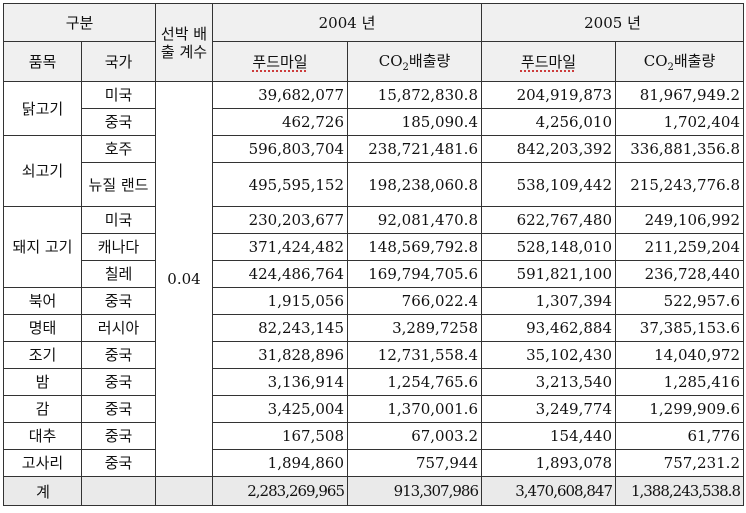 This screenshot has height=513, width=746. I want to click on co2-2004-cell: 3,289,7258, so click(414, 328).